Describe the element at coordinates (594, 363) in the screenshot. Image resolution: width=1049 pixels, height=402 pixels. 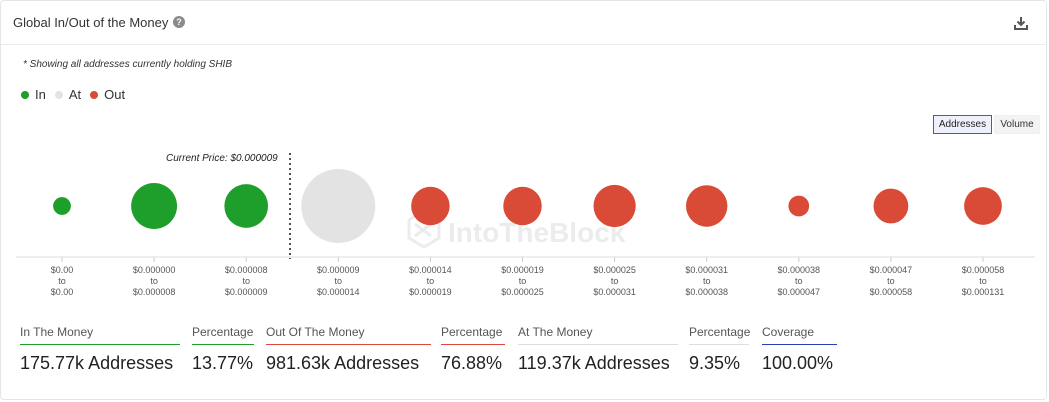
I see `stat-value-4: 119.37k Addresses` at that location.